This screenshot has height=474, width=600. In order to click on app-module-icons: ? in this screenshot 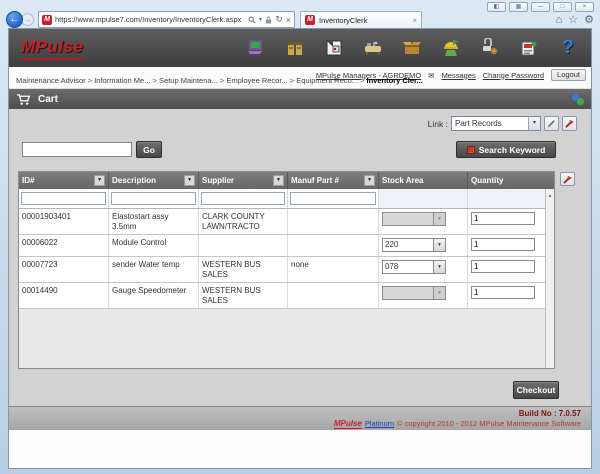, I will do `click(412, 48)`.